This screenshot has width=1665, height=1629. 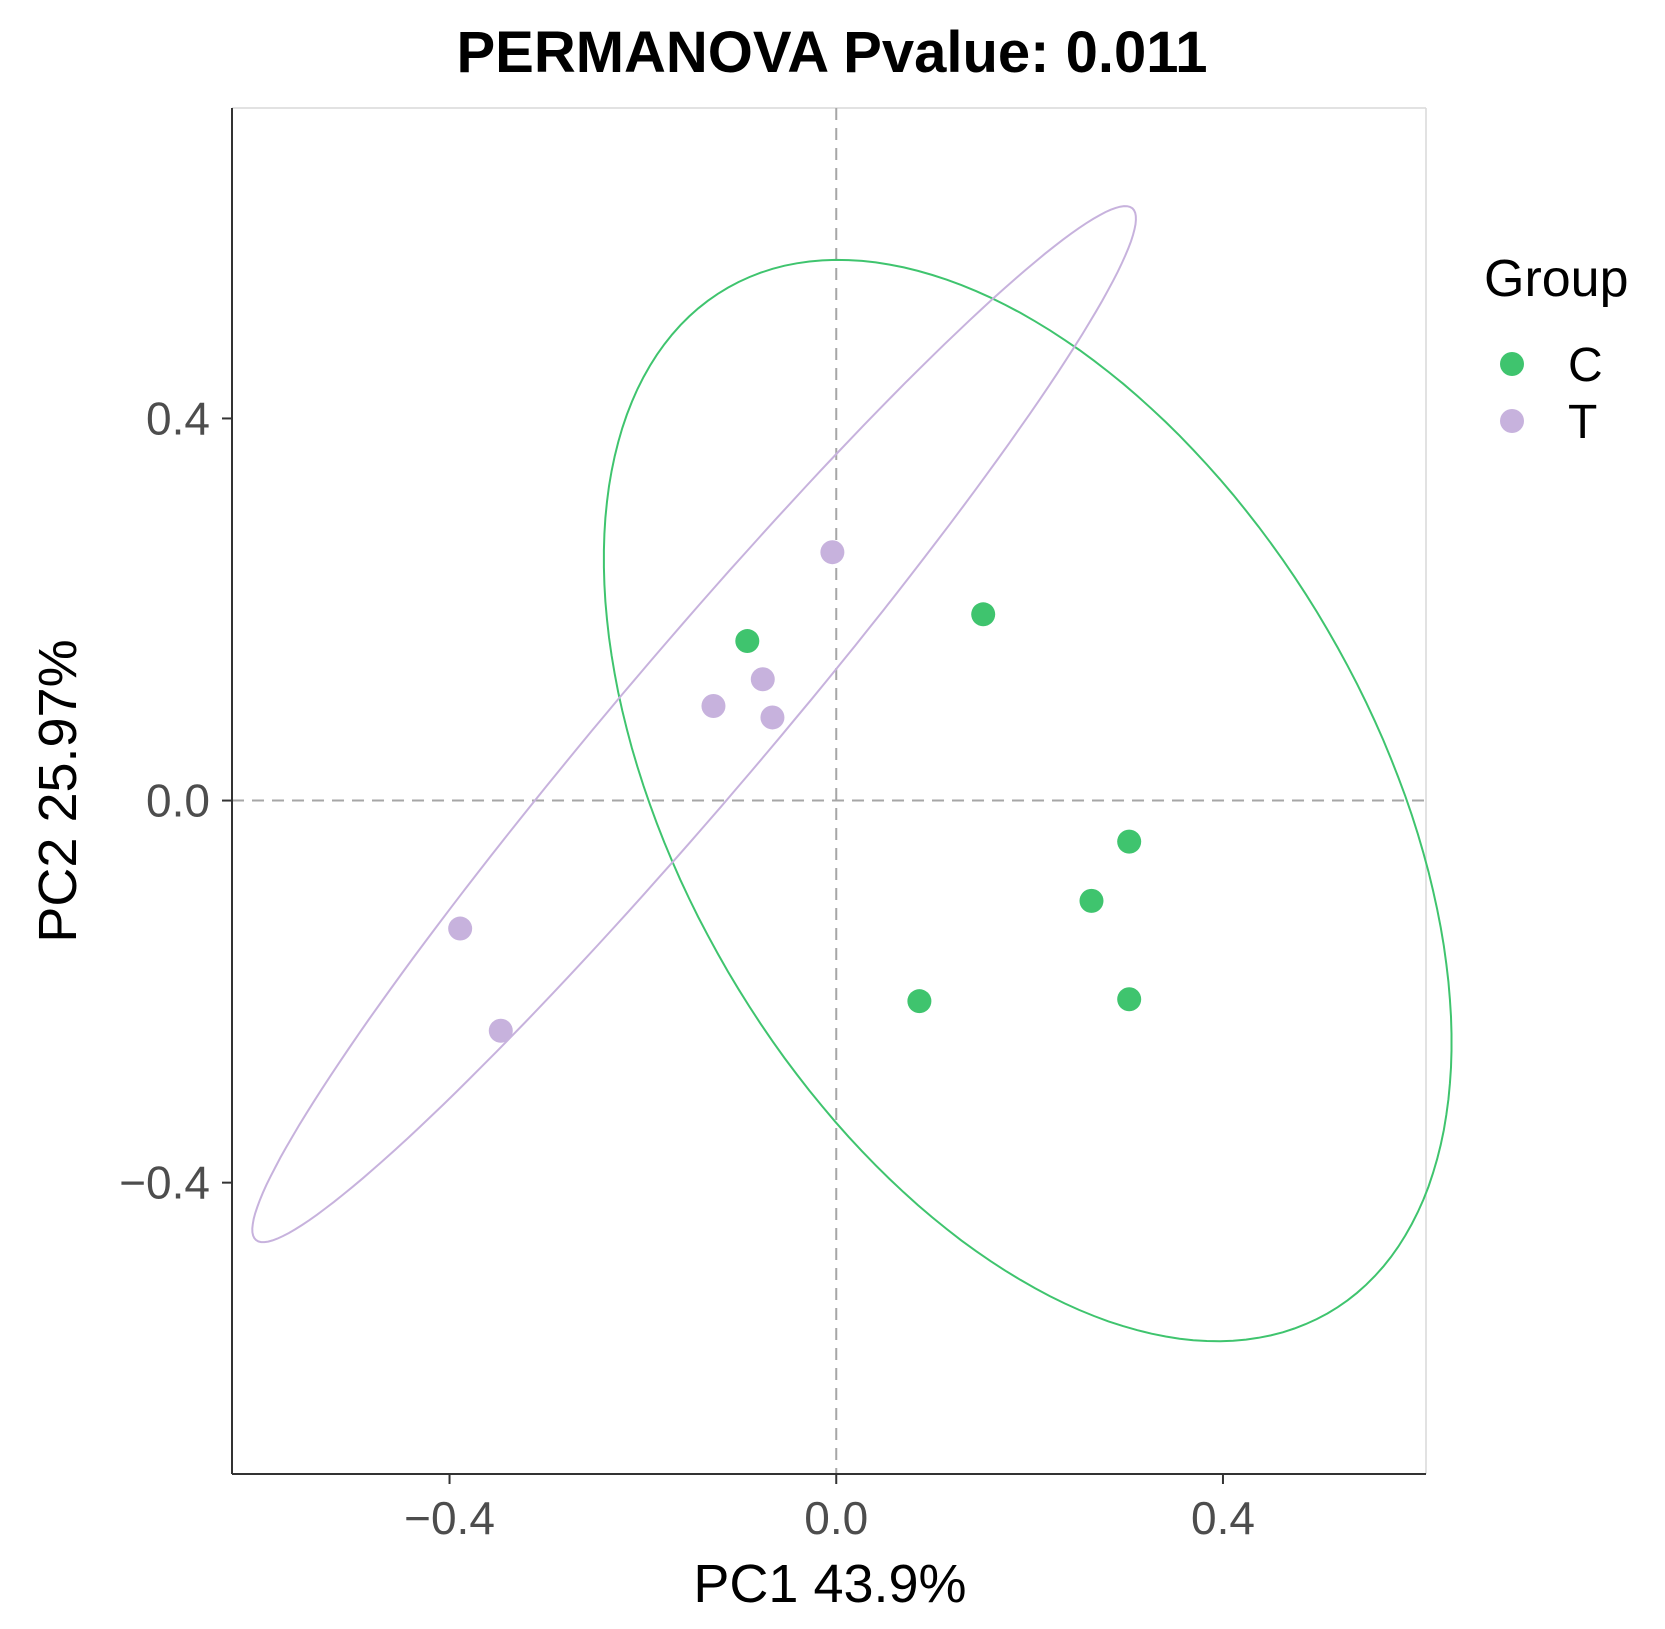 What do you see at coordinates (1582, 422) in the screenshot?
I see `legend-label-T: T` at bounding box center [1582, 422].